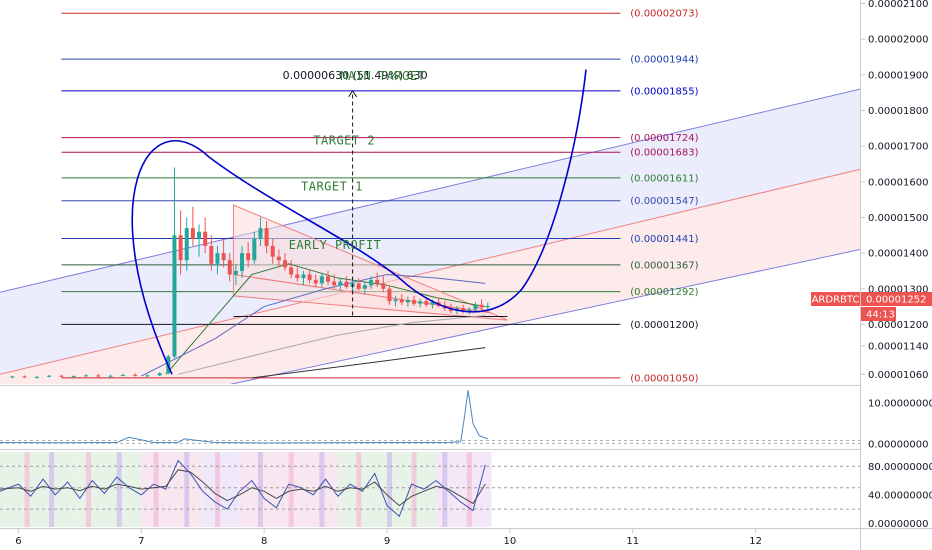  What do you see at coordinates (387, 541) in the screenshot?
I see `time-tick-label-3: 9` at bounding box center [387, 541].